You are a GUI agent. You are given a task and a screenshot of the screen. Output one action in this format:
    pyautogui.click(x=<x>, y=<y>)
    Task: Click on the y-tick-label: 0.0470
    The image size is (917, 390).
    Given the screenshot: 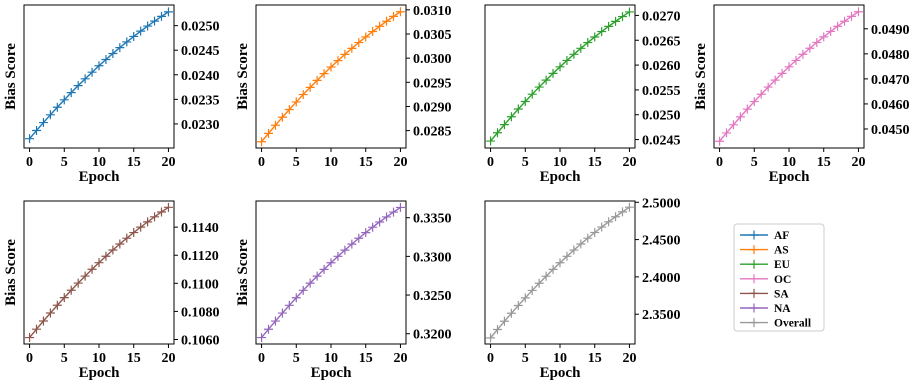 What is the action you would take?
    pyautogui.click(x=890, y=80)
    